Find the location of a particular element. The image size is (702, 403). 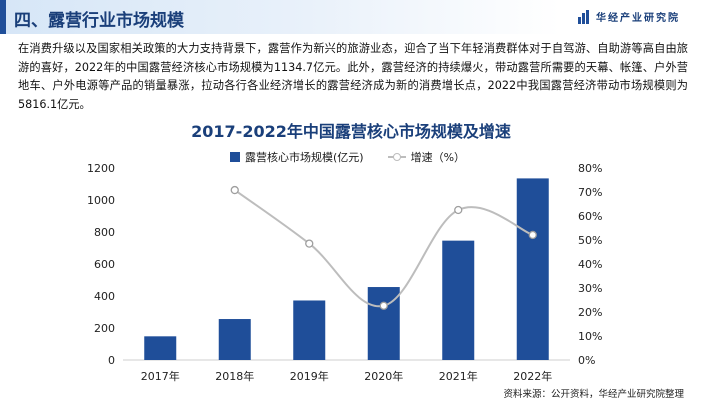

y-left-tick-label: 1200 is located at coordinates (101, 168).